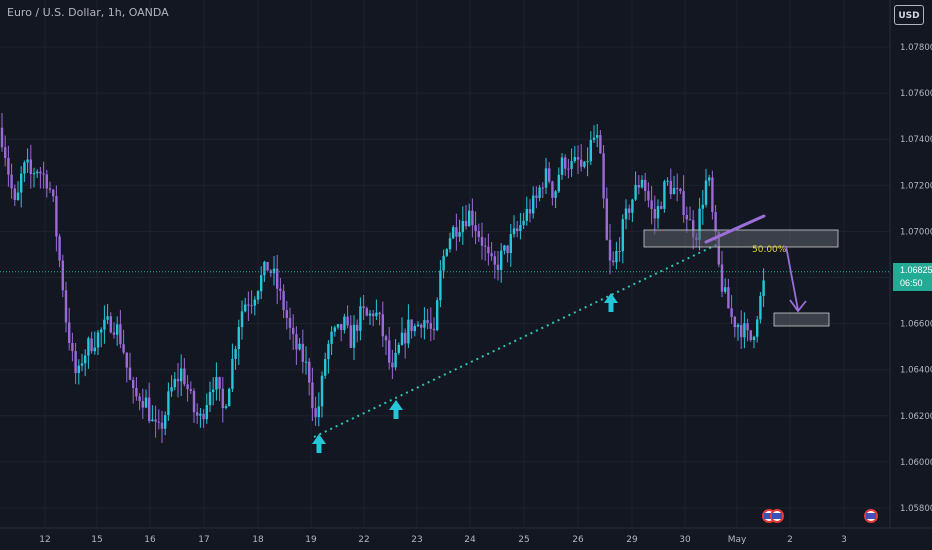 Image resolution: width=932 pixels, height=550 pixels. Describe the element at coordinates (470, 540) in the screenshot. I see `x-tick-label: 24` at that location.